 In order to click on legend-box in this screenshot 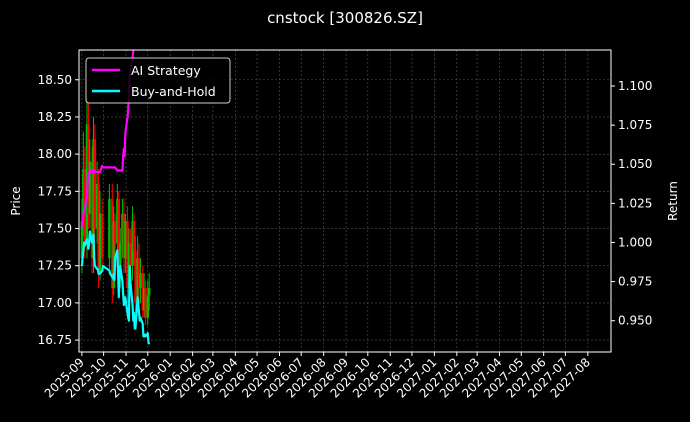, I will do `click(158, 80)`.